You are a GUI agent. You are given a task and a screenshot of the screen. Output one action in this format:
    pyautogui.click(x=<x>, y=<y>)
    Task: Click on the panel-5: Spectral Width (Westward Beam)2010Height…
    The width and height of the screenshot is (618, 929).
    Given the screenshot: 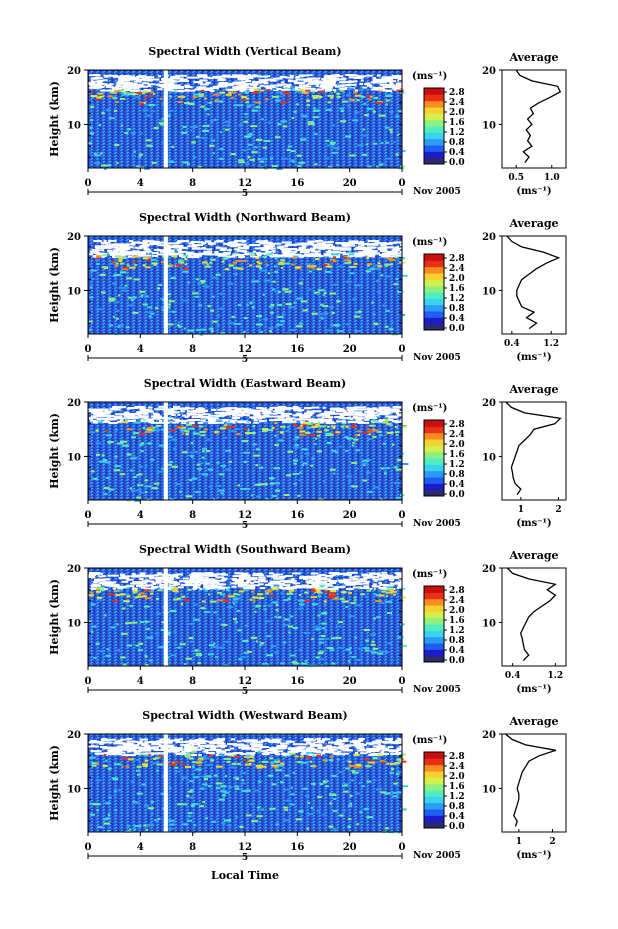 What is the action you would take?
    pyautogui.click(x=307, y=786)
    